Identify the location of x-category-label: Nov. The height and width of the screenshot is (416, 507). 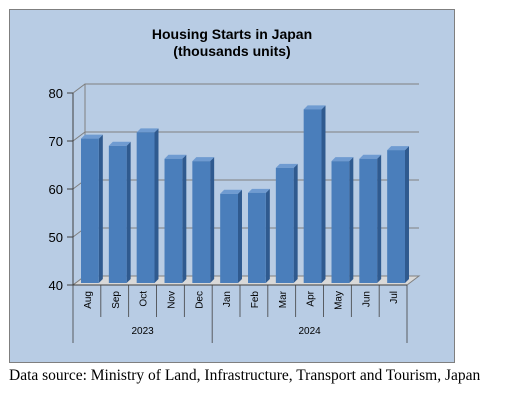
(171, 300).